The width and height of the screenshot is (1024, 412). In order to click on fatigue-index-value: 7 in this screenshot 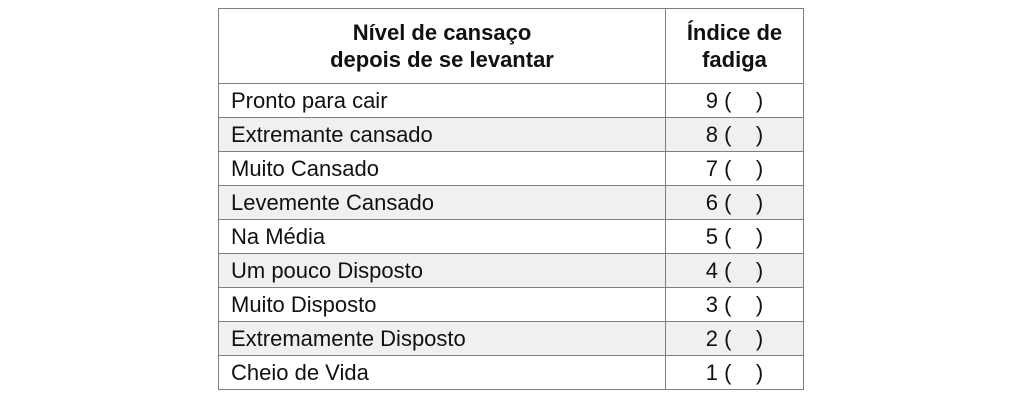, I will do `click(711, 168)`.